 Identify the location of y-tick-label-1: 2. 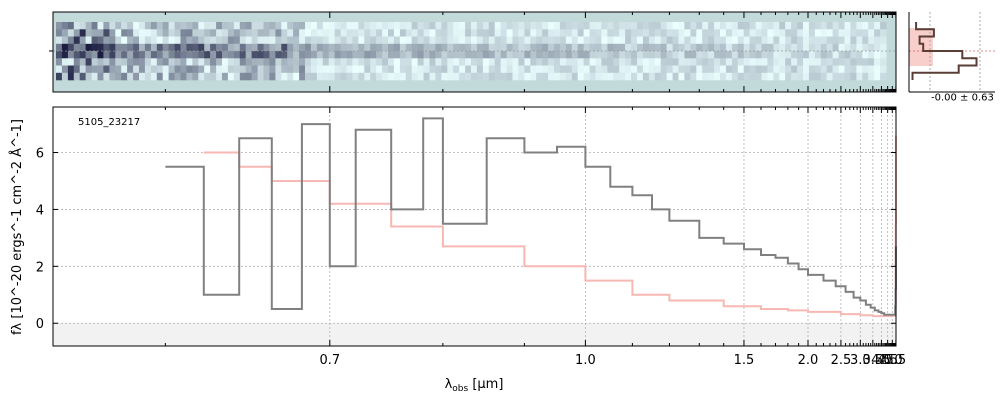
(40, 267).